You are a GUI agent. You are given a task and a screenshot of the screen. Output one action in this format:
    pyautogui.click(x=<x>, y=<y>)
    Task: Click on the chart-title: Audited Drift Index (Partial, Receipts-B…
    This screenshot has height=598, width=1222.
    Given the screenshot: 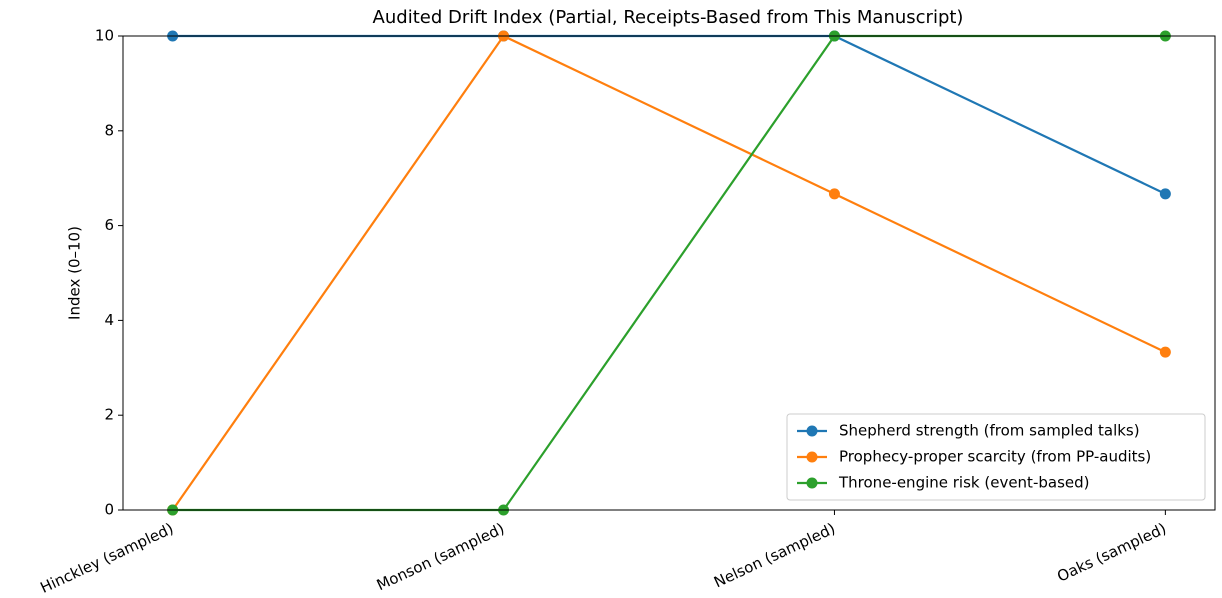 What is the action you would take?
    pyautogui.click(x=668, y=17)
    